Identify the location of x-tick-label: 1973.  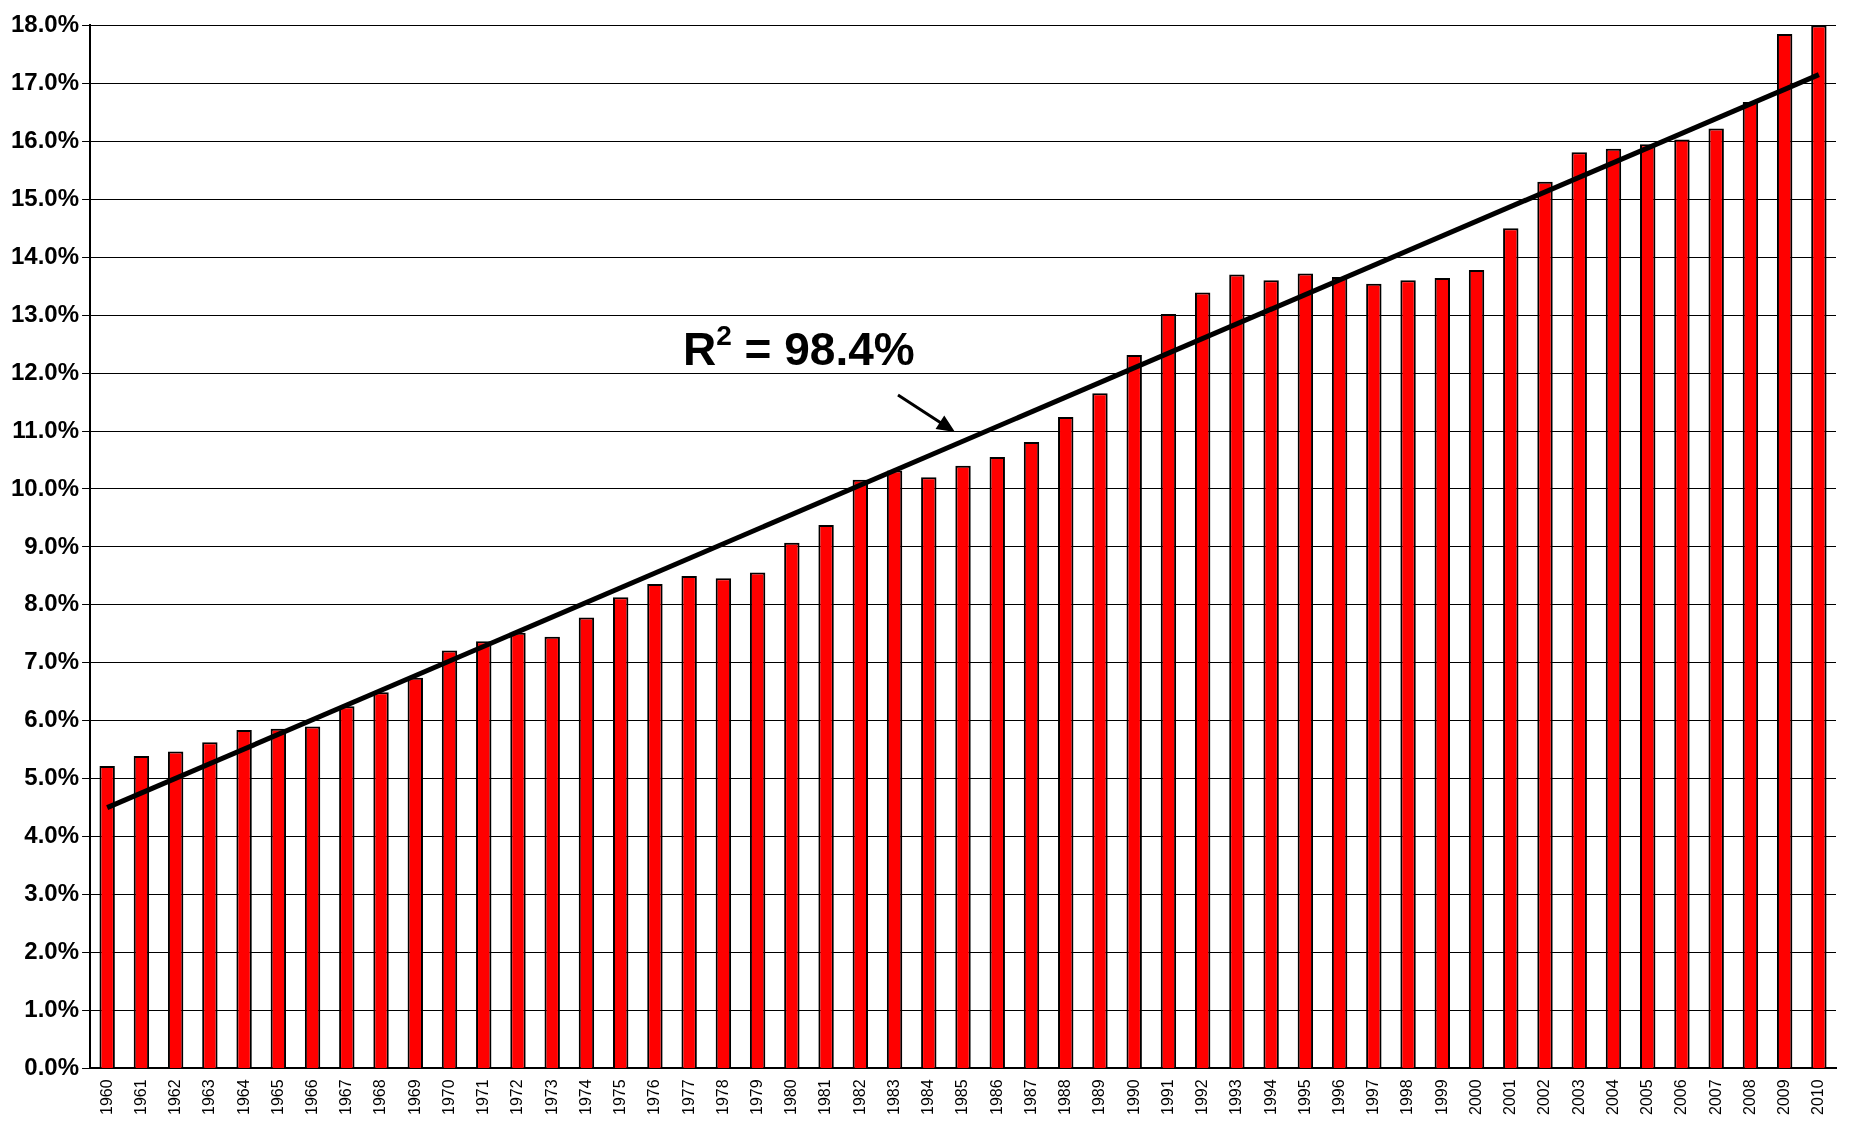
(551, 1097).